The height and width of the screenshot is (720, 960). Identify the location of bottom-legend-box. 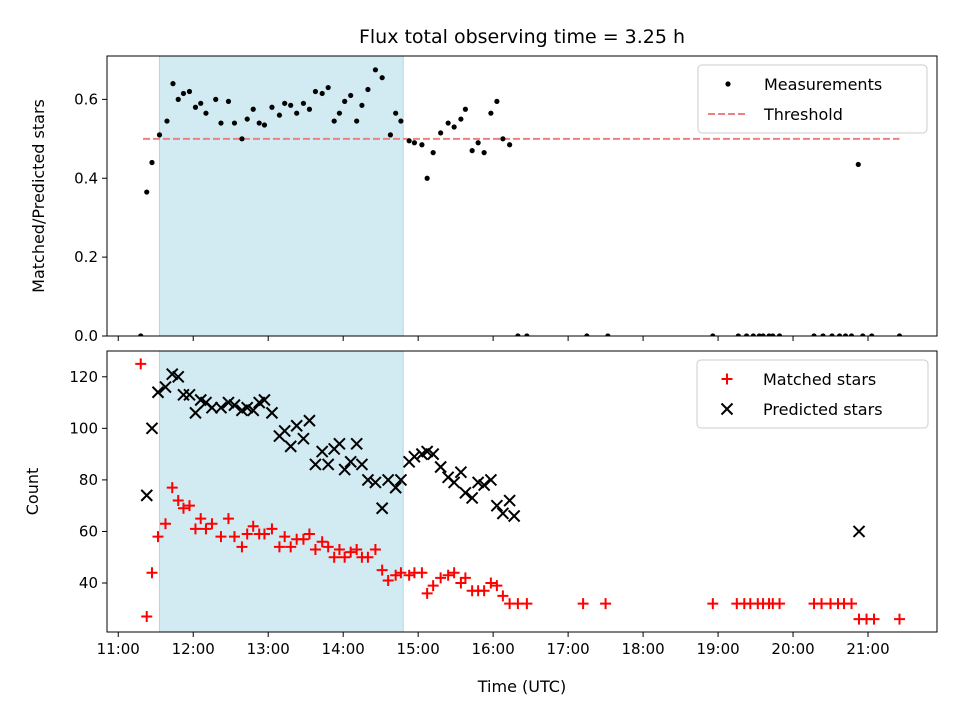
(812, 394).